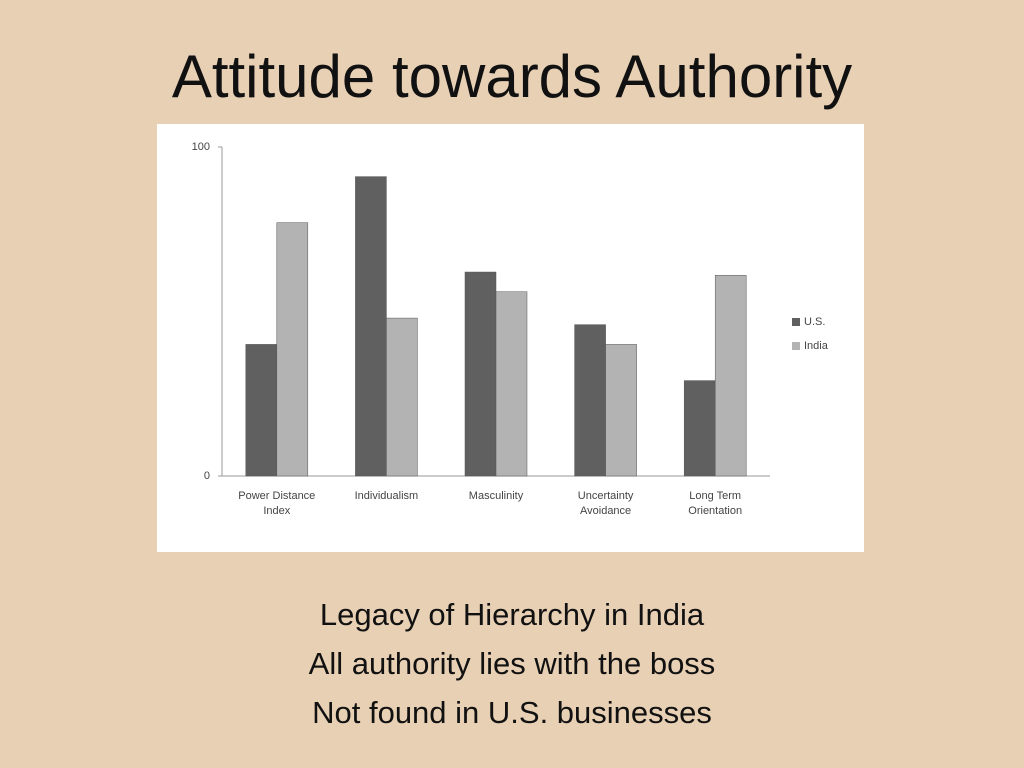 This screenshot has width=1024, height=768. I want to click on x-tick-label-box: Long Term Orientation, so click(715, 503).